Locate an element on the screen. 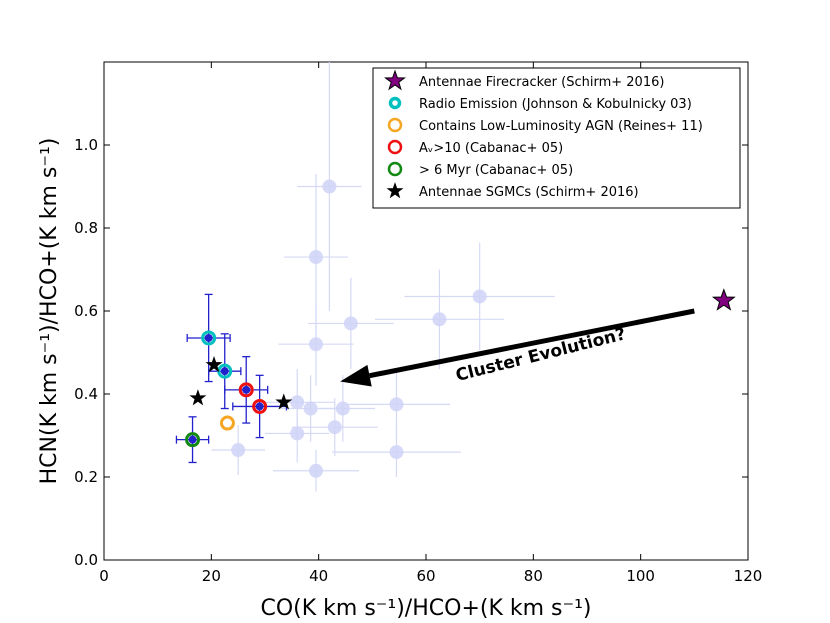 Image resolution: width=830 pixels, height=623 pixels. legend-label-av: Aᵥ>10 (Cabanac+ 05) is located at coordinates (491, 148).